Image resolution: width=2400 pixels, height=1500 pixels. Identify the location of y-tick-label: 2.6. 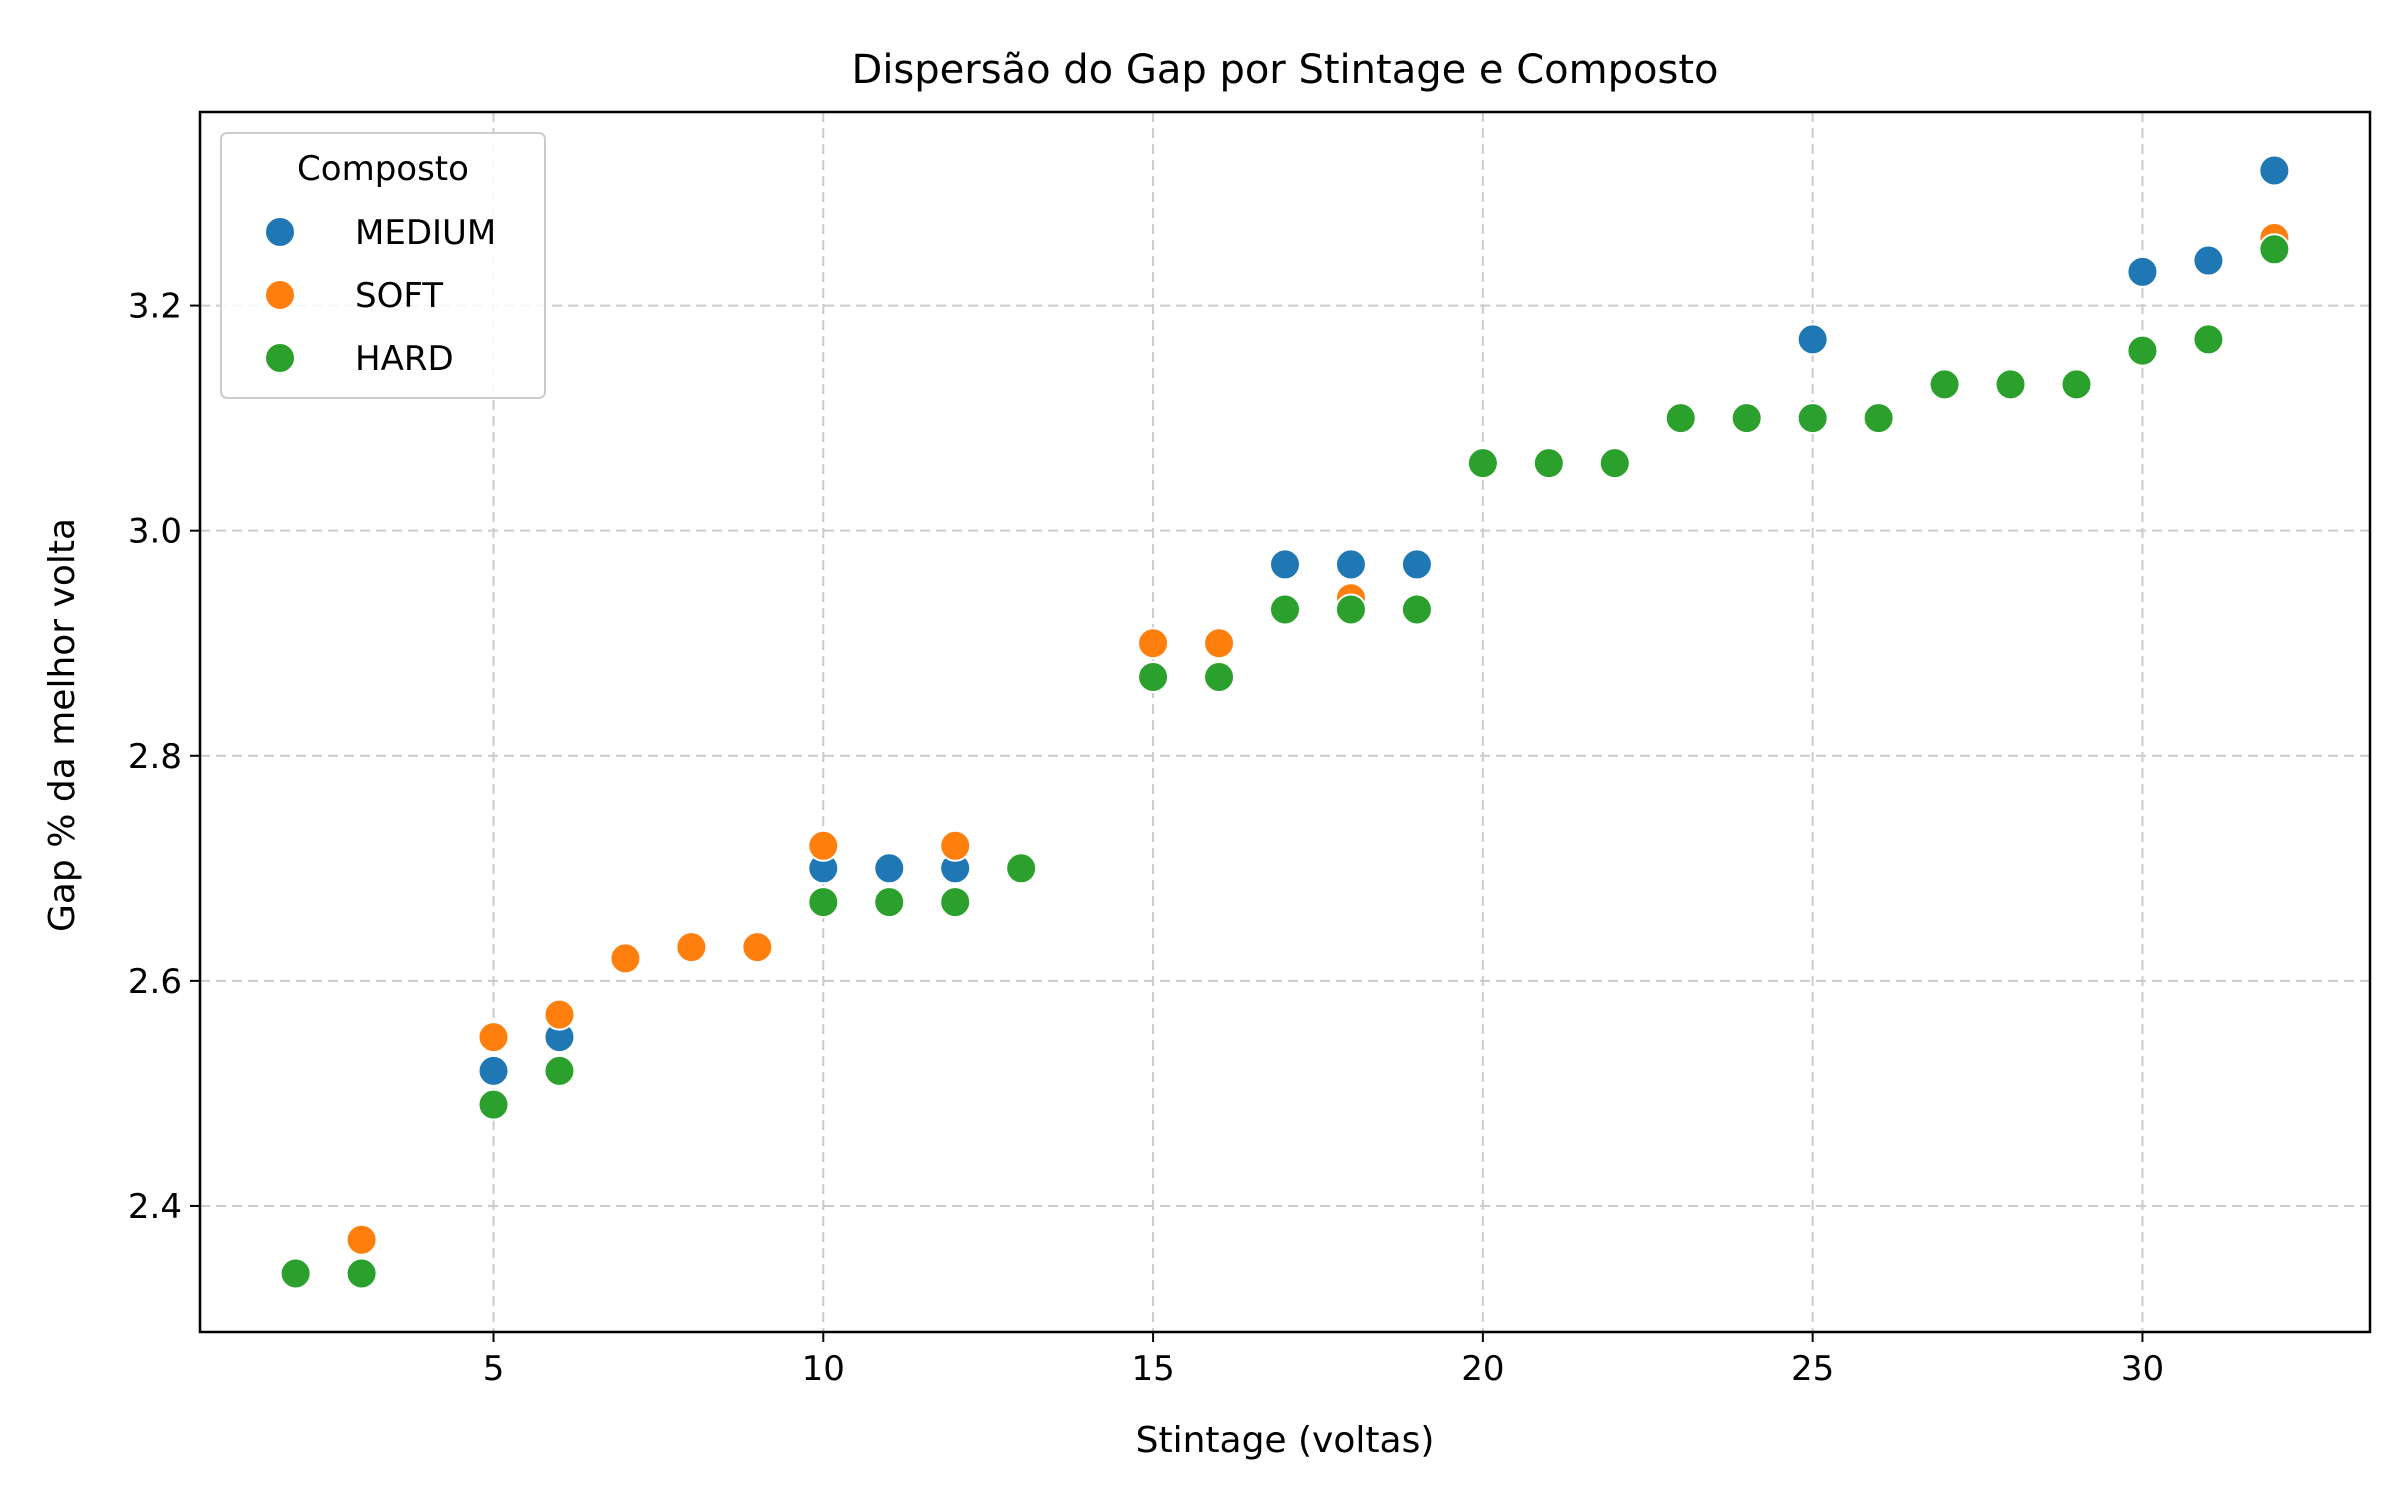
(155, 982).